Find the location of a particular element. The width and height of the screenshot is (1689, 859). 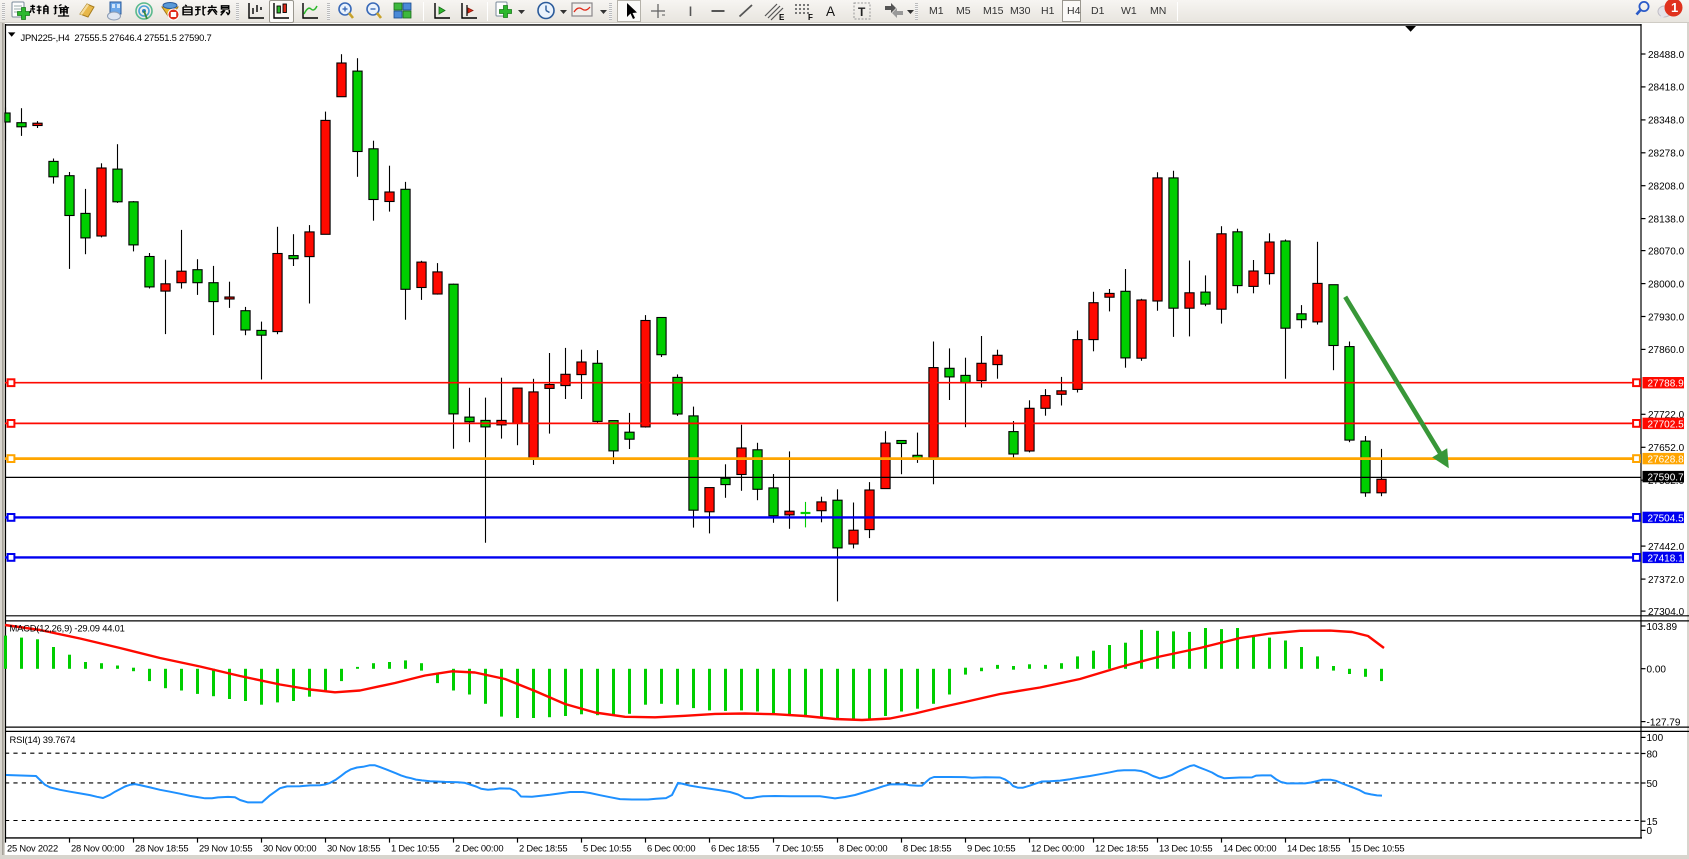

svg-text: 15 is located at coordinates (1653, 822).